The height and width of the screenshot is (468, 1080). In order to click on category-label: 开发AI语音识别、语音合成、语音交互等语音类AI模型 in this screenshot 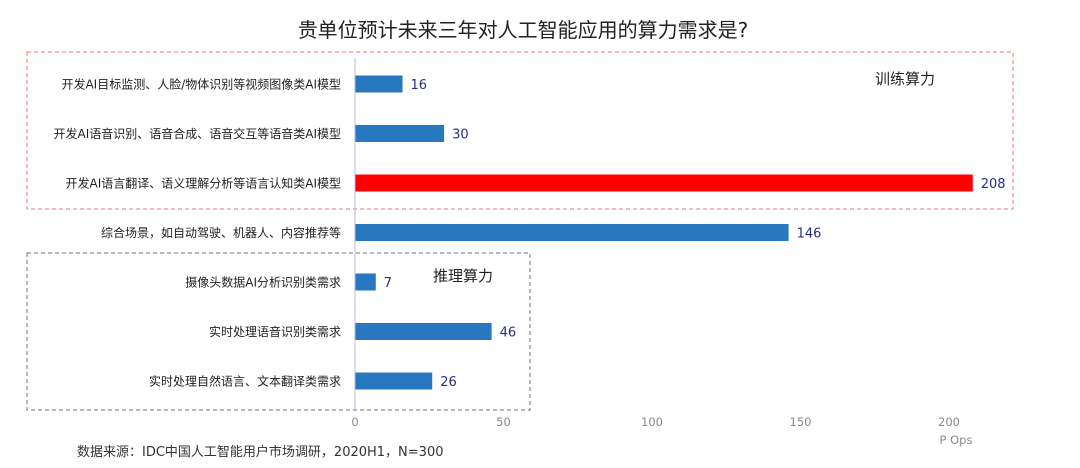, I will do `click(198, 133)`.